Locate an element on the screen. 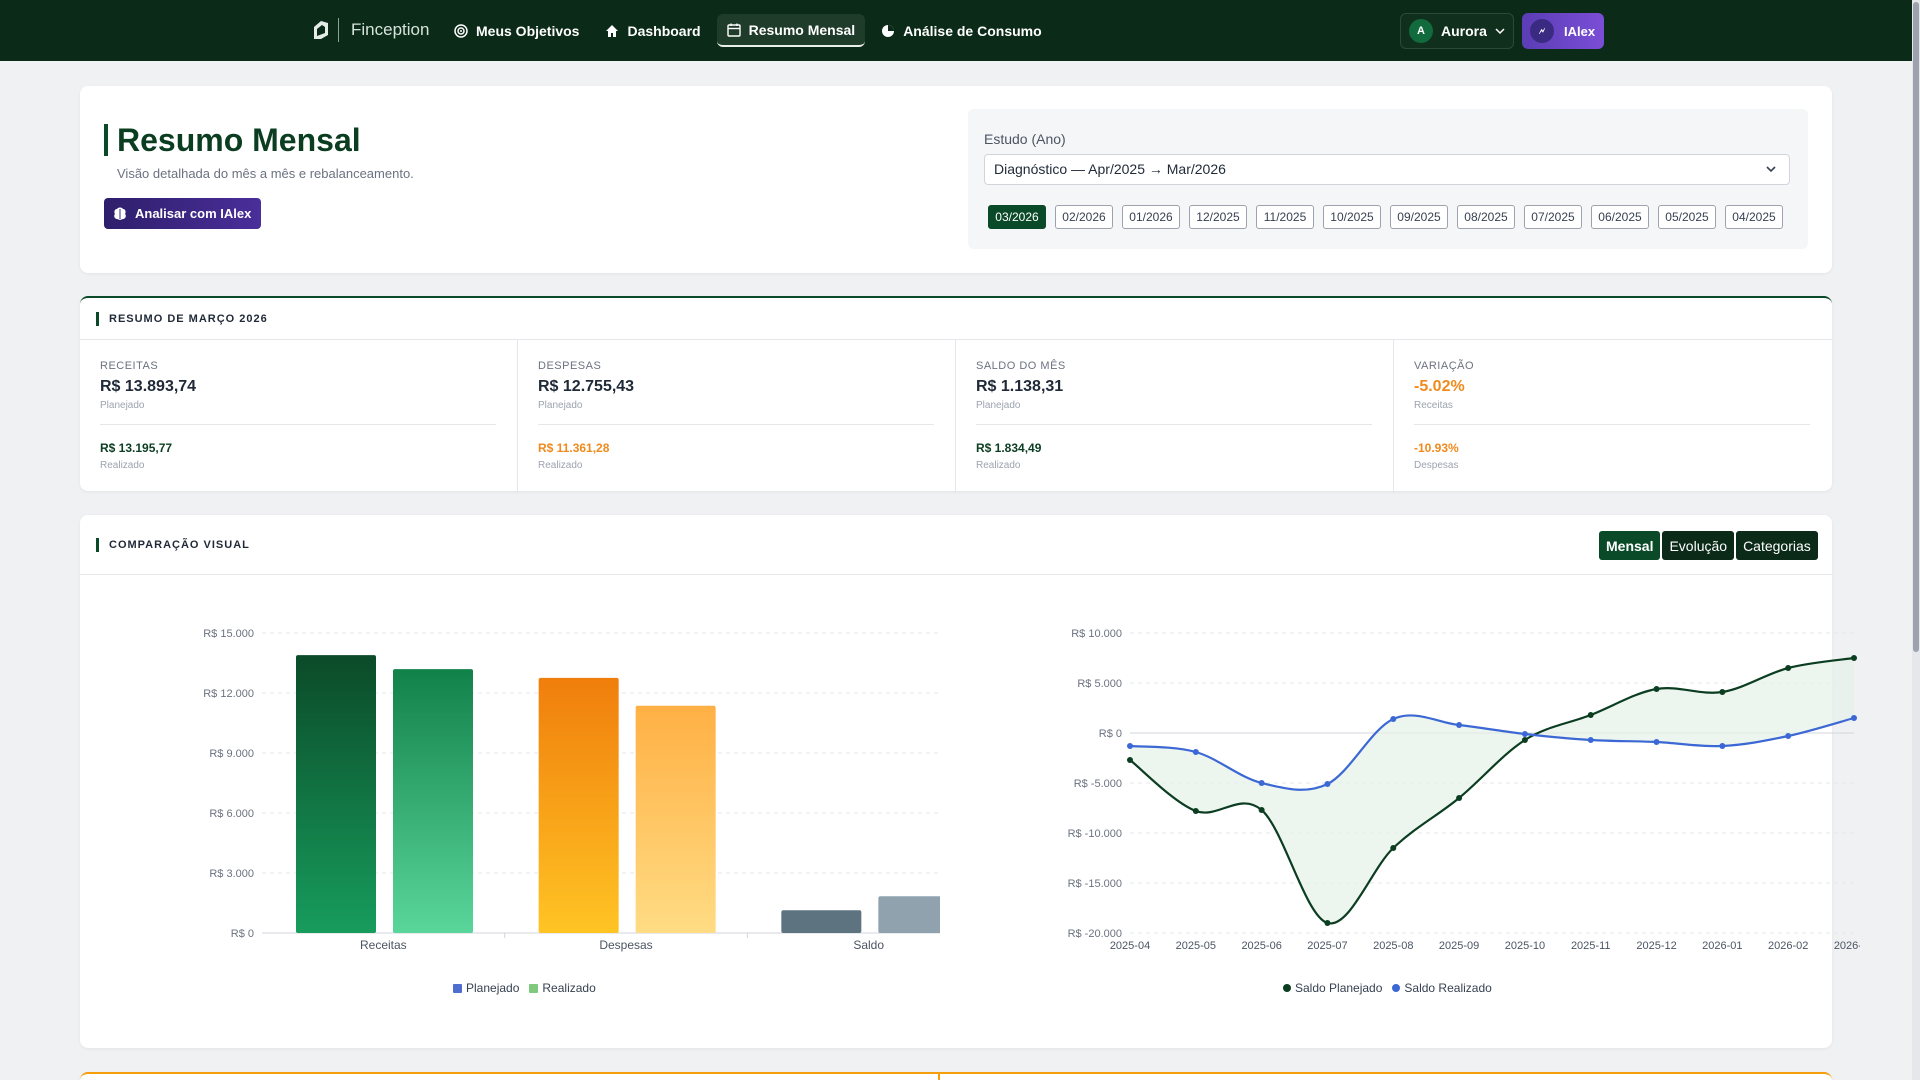 The width and height of the screenshot is (1920, 1080). tab-evolucao: Evolução is located at coordinates (1698, 545).